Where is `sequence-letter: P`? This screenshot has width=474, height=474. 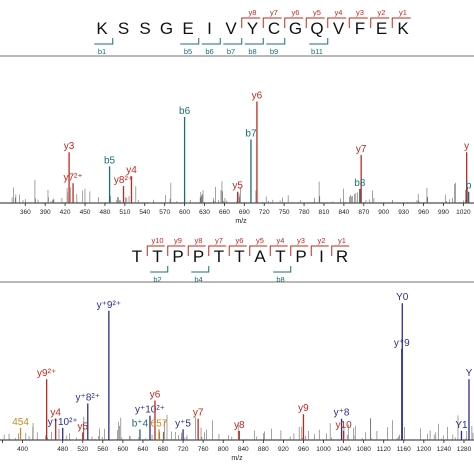 sequence-letter: P is located at coordinates (300, 256).